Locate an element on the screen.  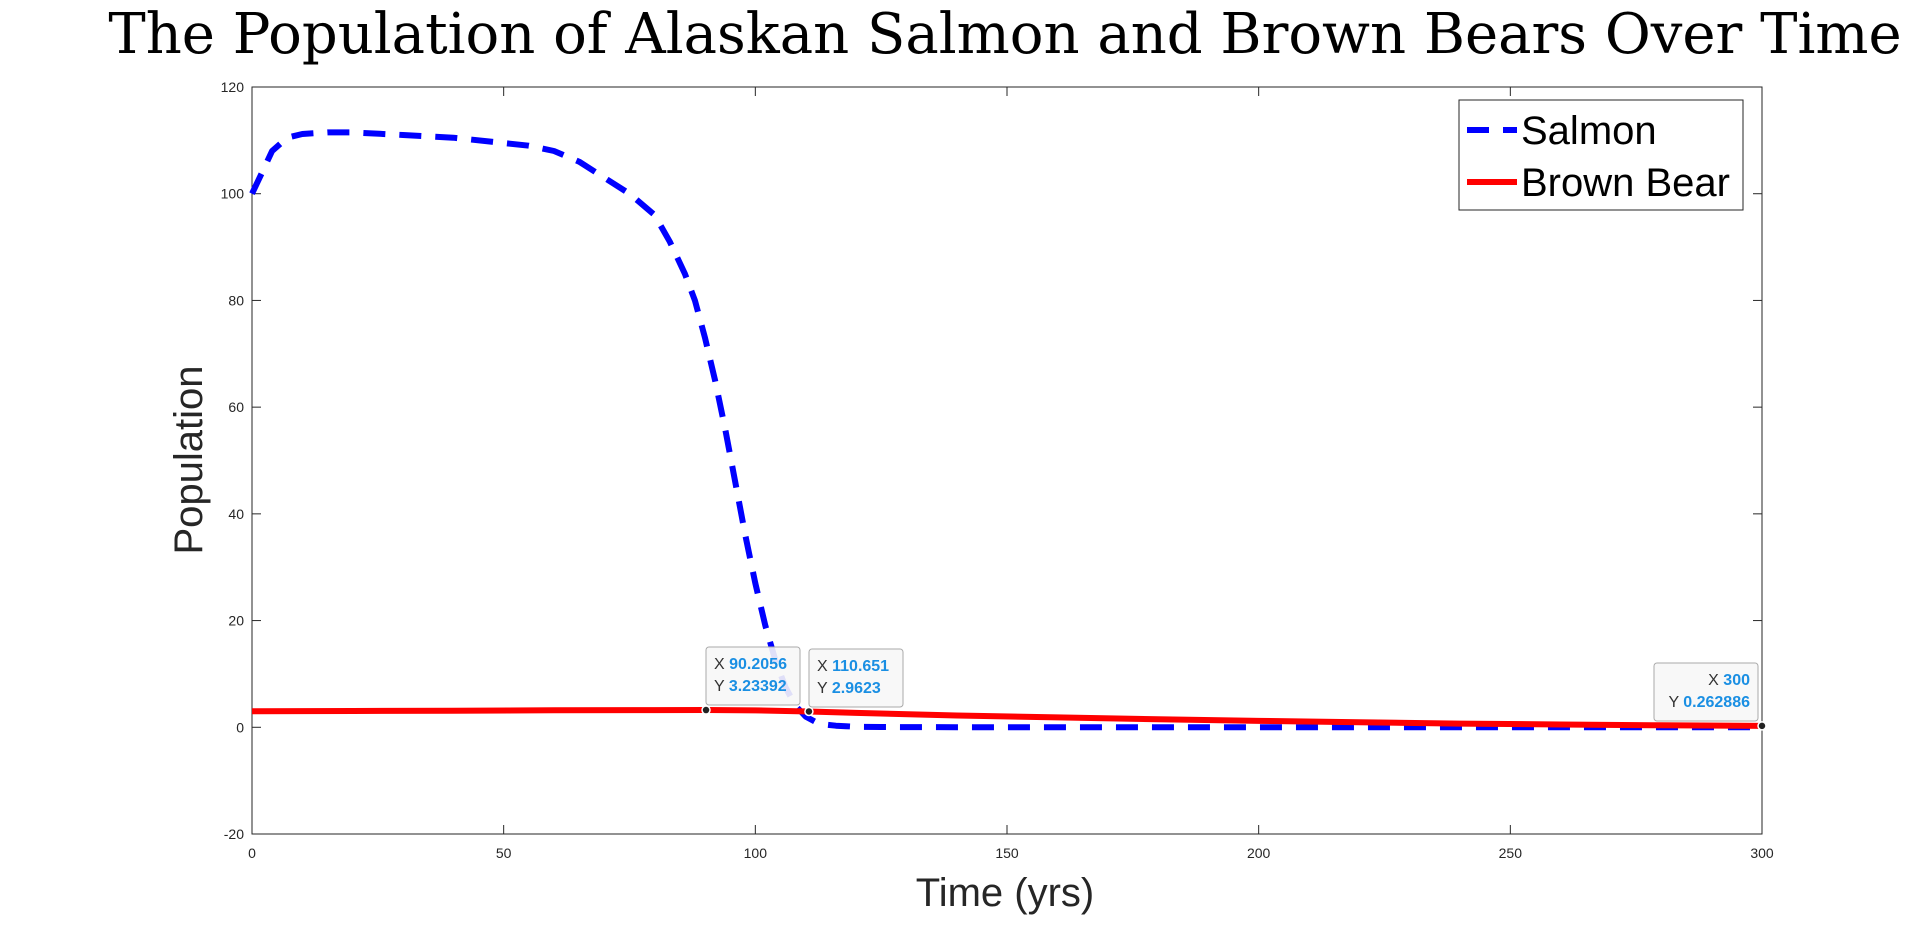
x-tick-label: 250 is located at coordinates (1511, 853).